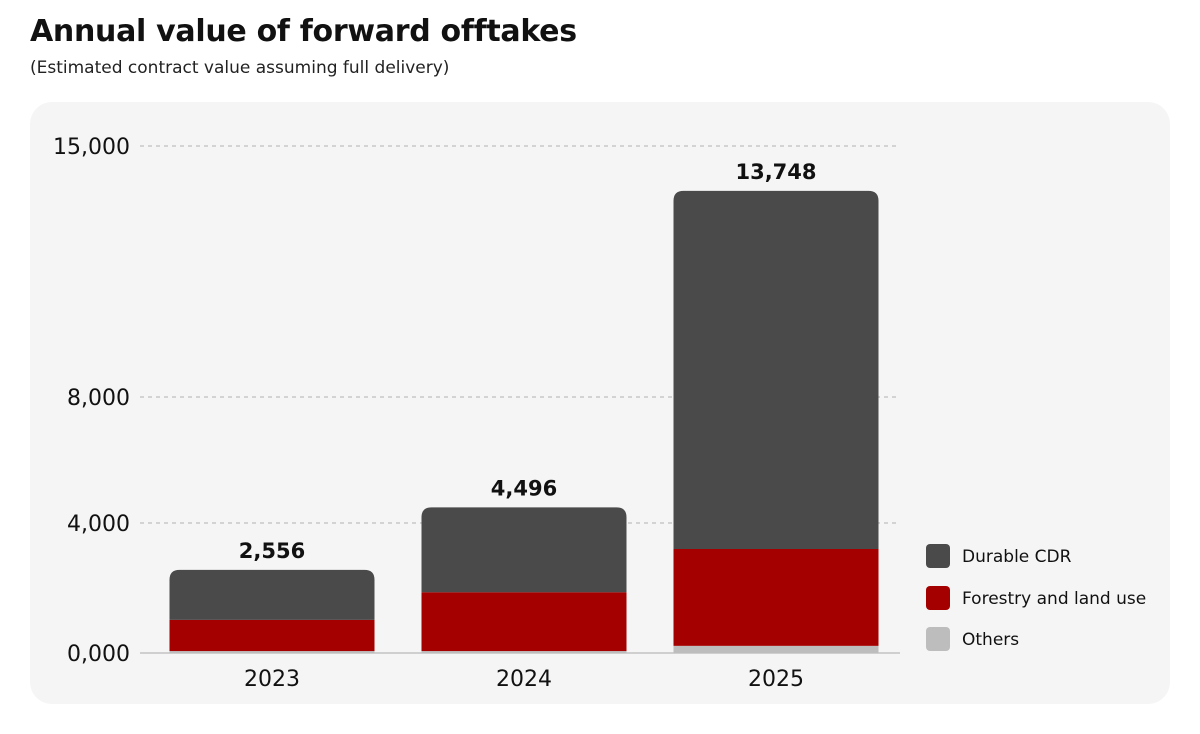  I want to click on x-axis-labels: 2023 2024 2025, so click(524, 679).